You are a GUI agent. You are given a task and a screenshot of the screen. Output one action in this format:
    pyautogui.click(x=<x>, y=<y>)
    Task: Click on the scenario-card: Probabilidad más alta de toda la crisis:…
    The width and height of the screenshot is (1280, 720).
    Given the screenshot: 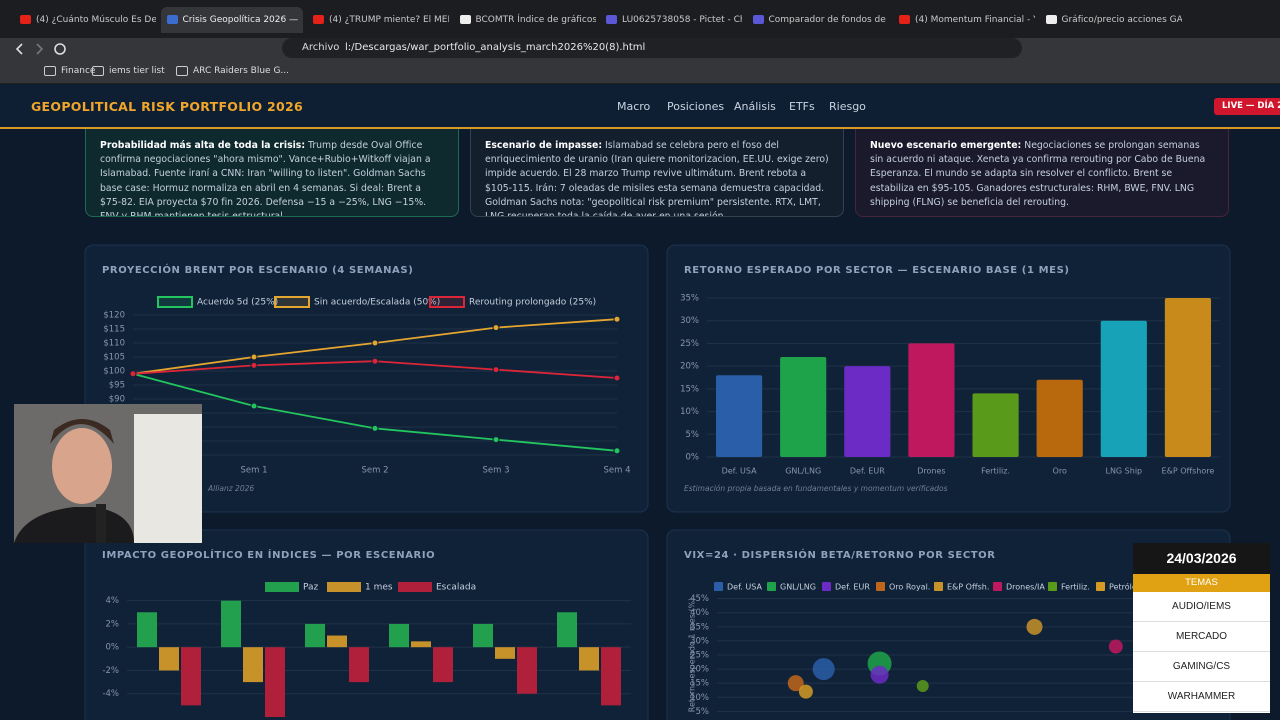 What is the action you would take?
    pyautogui.click(x=272, y=167)
    